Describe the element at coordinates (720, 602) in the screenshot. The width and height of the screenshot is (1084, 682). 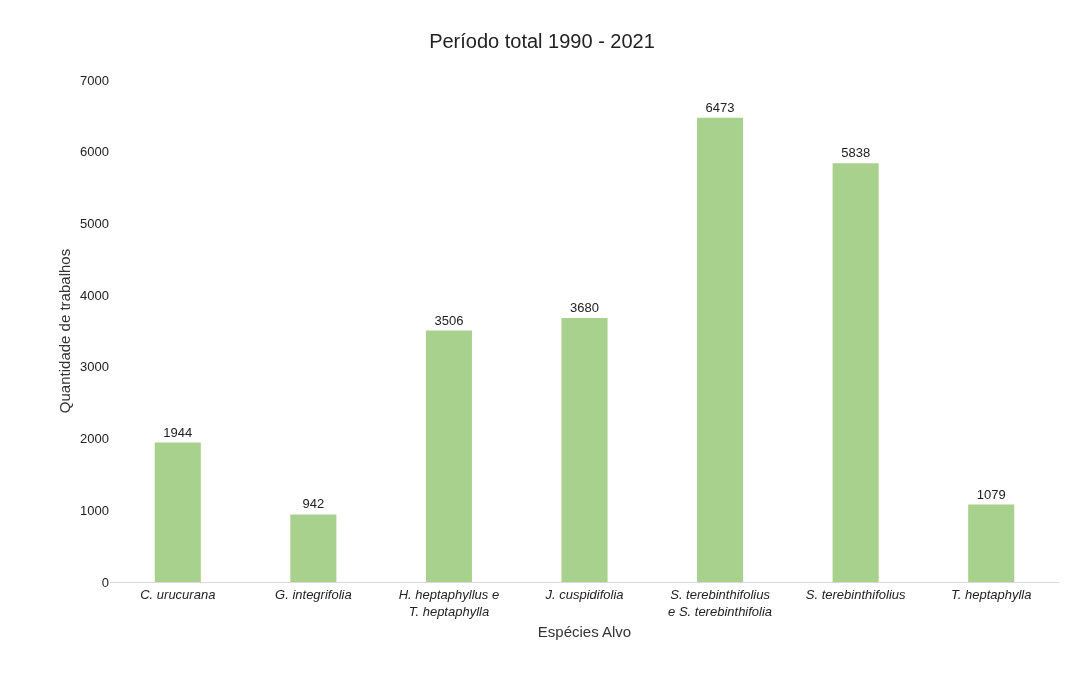
I see `x-tick-label: S. terebinthifolius e S. terebinthifolia` at that location.